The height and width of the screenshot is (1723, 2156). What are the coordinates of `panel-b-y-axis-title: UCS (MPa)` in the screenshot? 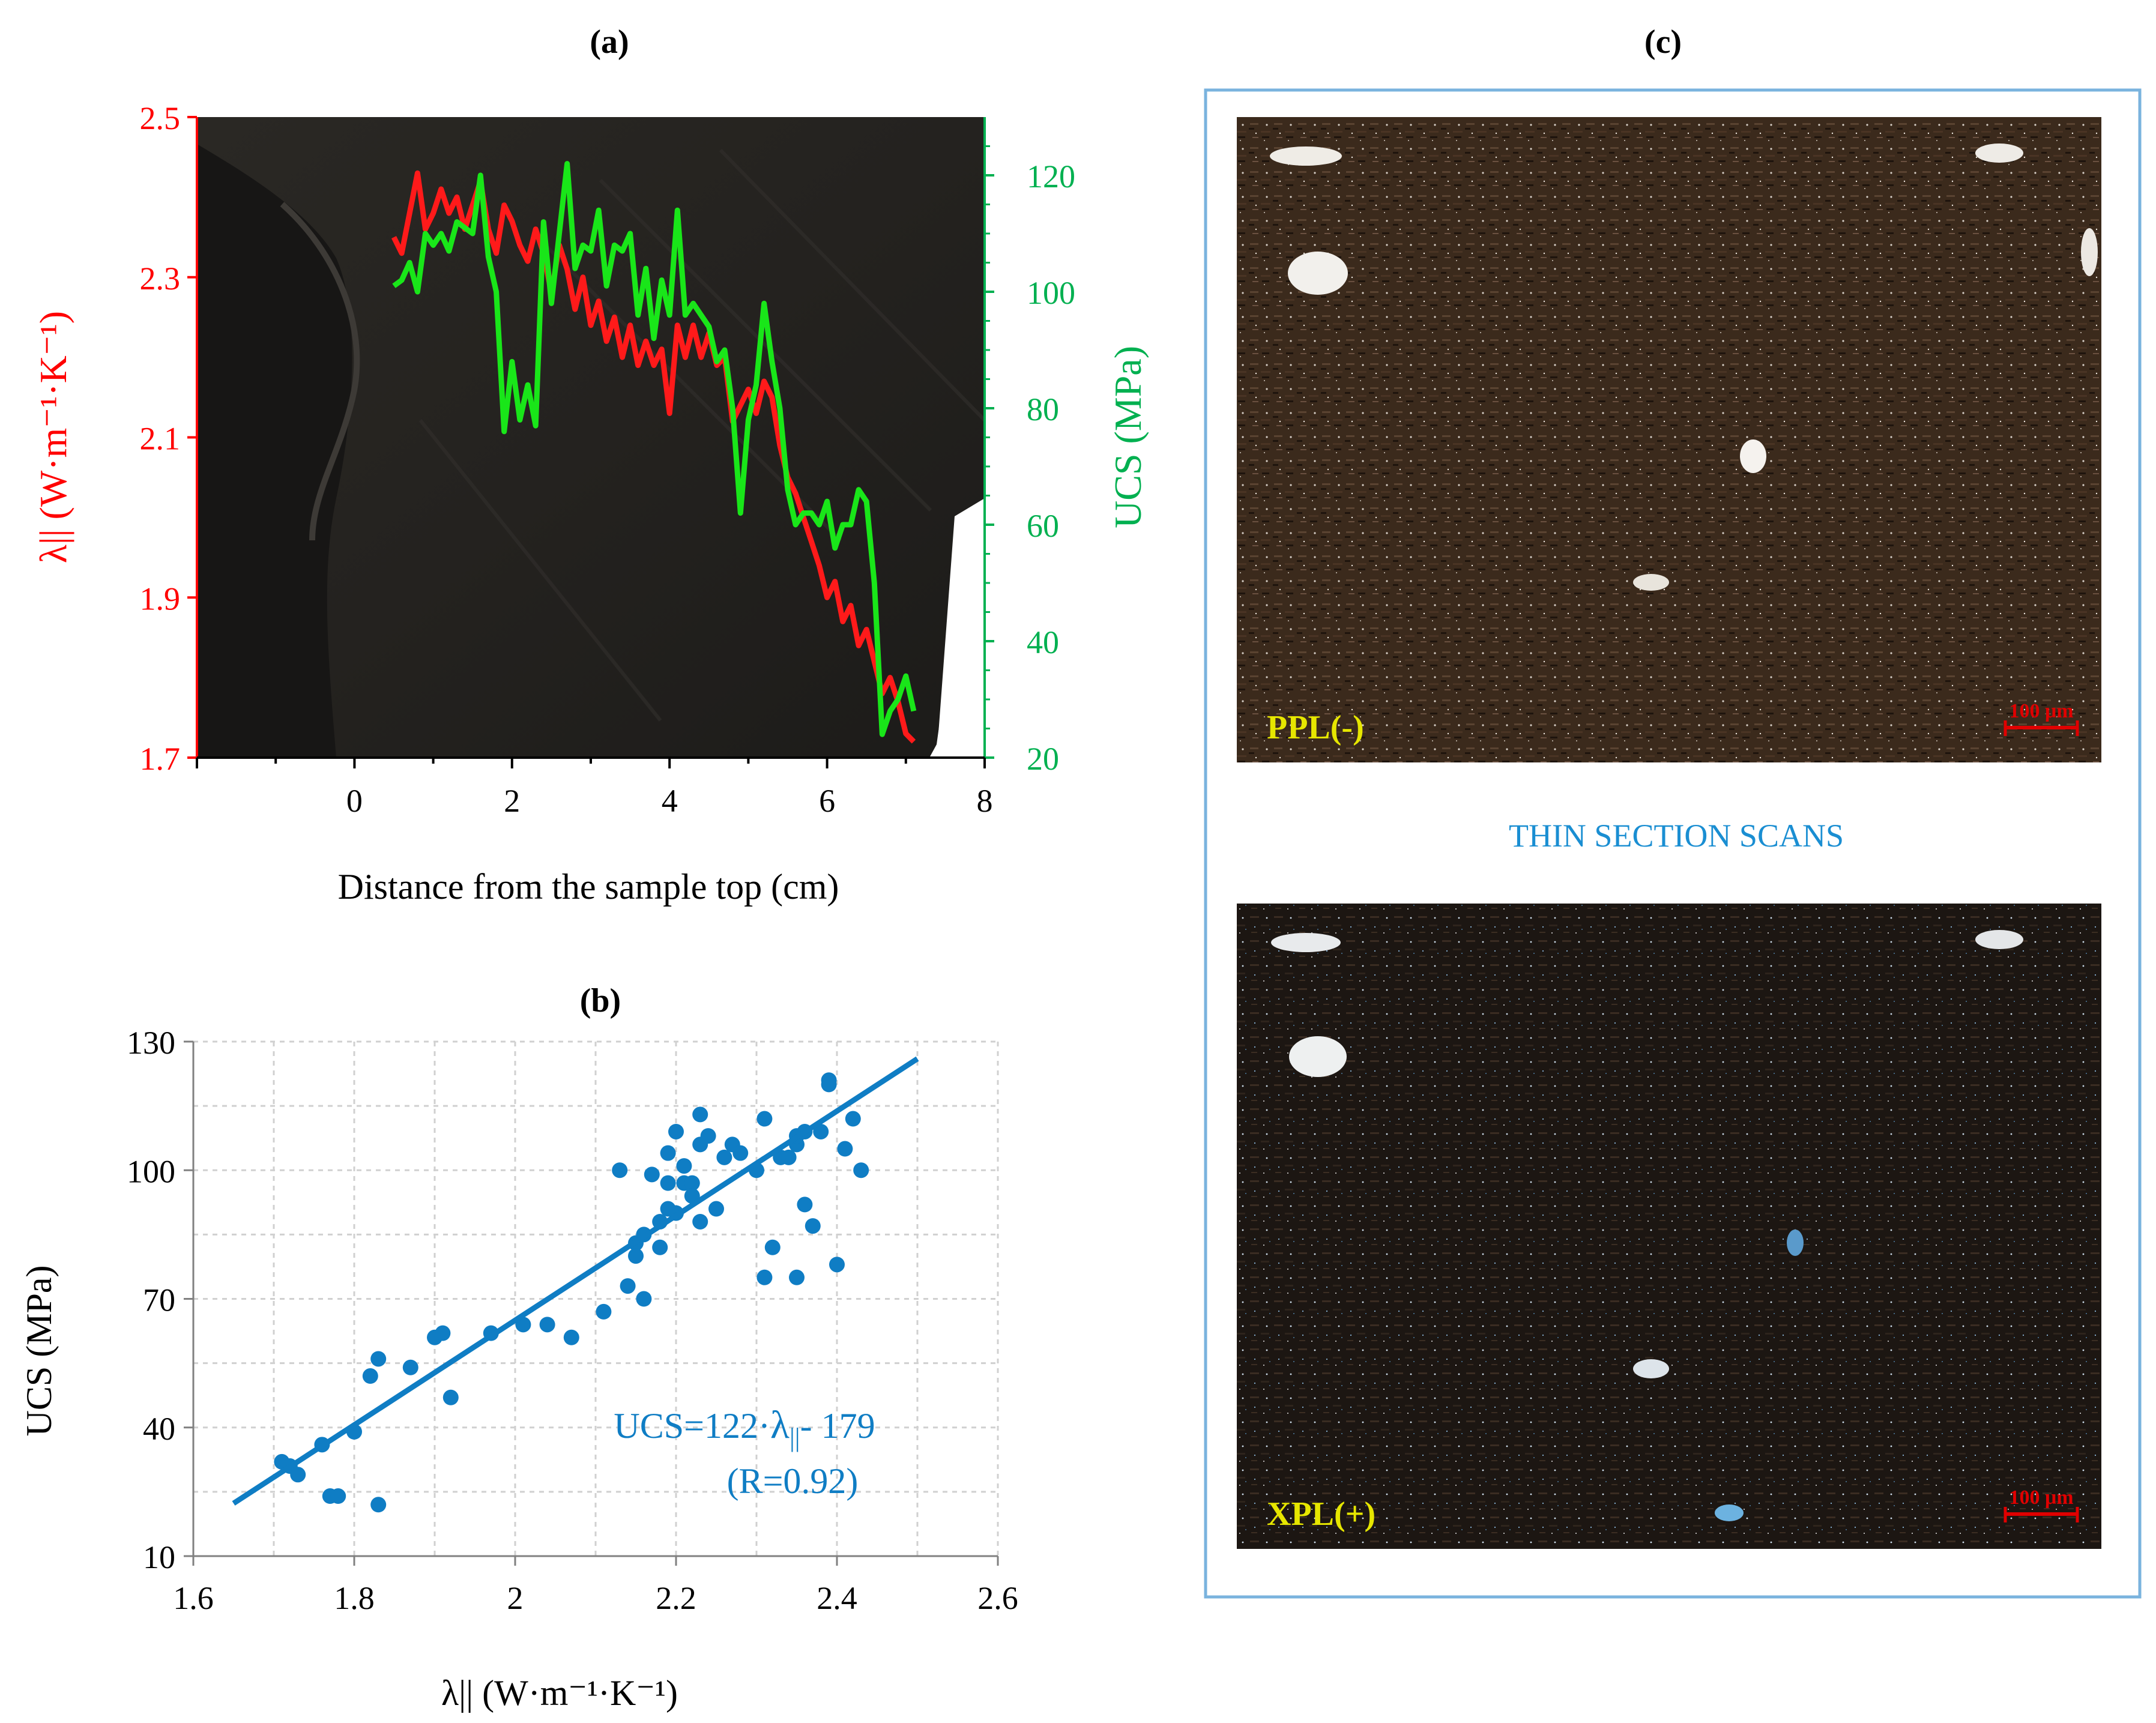 It's located at (39, 1351).